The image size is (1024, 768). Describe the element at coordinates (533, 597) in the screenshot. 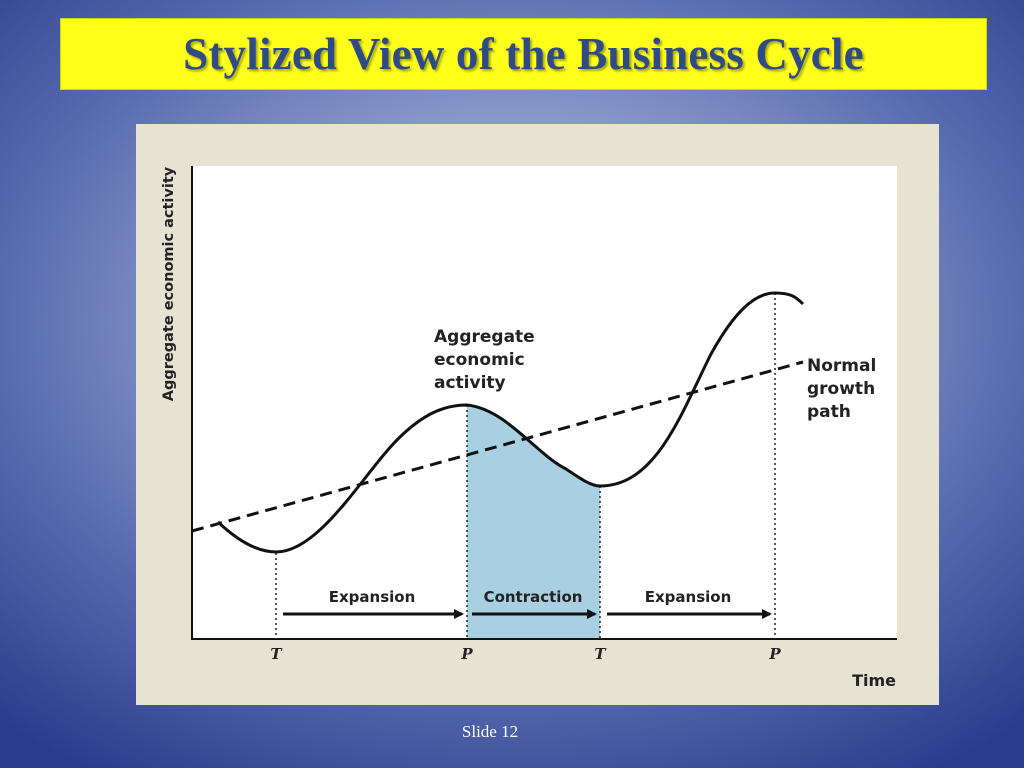

I see `phase-label-contraction: Contraction` at that location.